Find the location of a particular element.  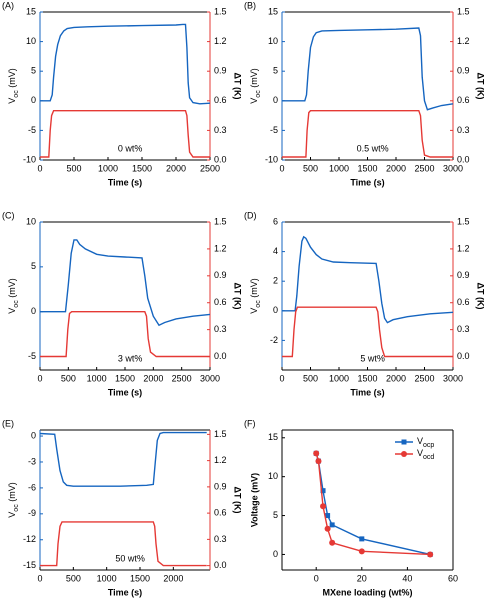

panel-label: (A) is located at coordinates (8, 5).